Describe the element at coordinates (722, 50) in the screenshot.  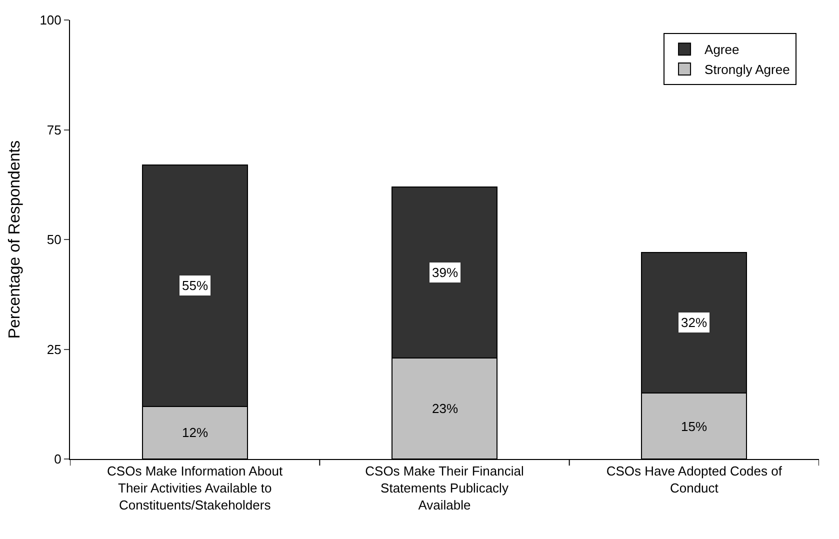
I see `legend-label: Agree` at that location.